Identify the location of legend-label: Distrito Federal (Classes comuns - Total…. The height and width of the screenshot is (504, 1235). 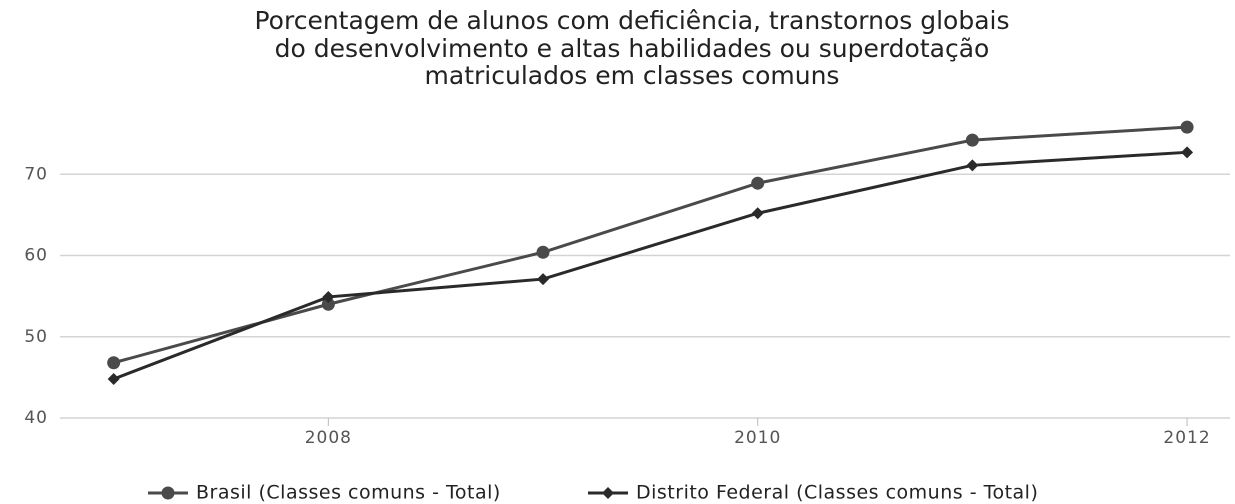
(837, 493).